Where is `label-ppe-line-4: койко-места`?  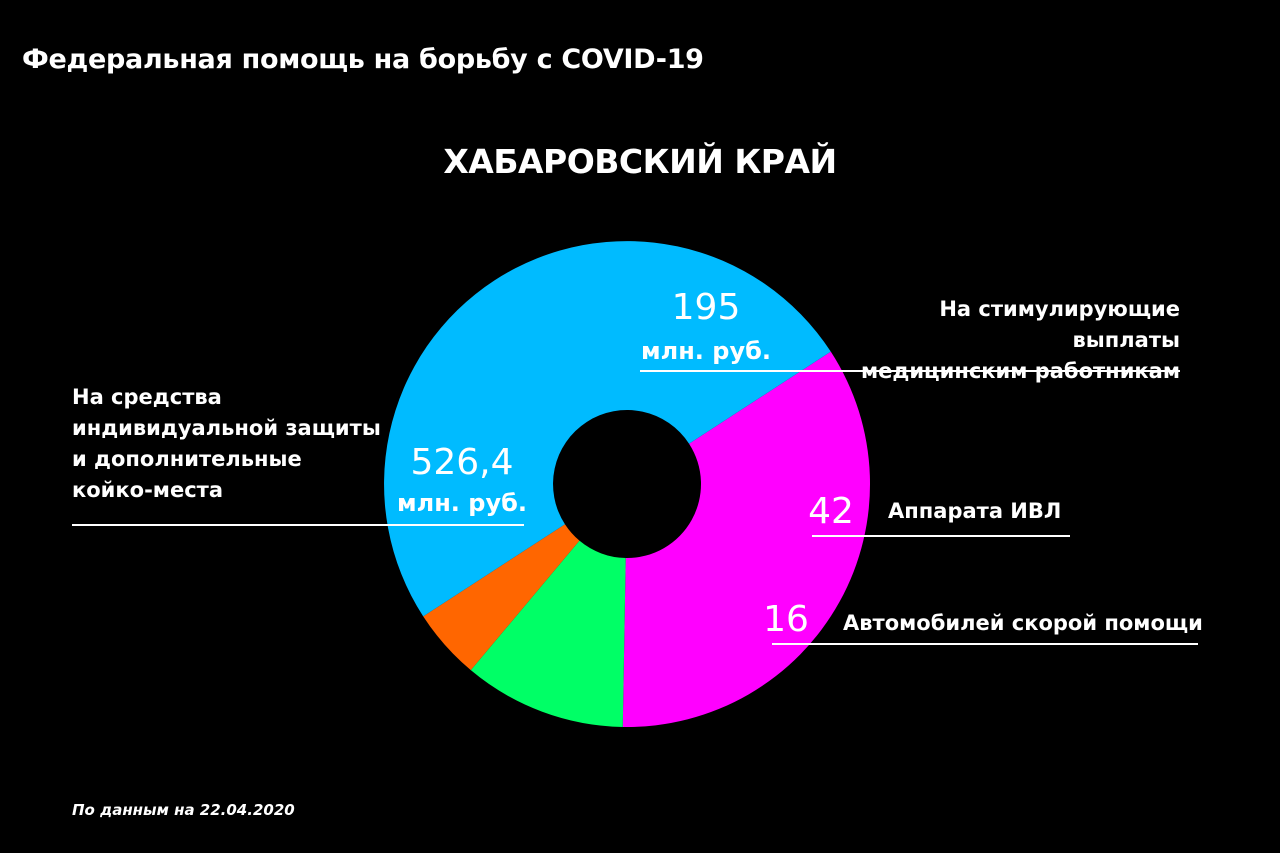 label-ppe-line-4: койко-места is located at coordinates (147, 490).